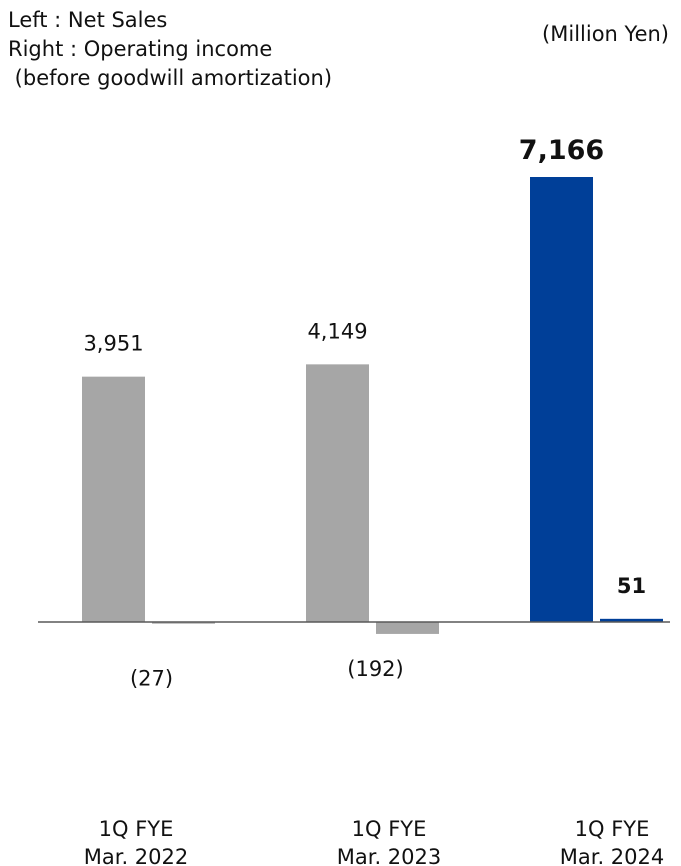  I want to click on data-label-operating-income-1: (27), so click(151, 679).